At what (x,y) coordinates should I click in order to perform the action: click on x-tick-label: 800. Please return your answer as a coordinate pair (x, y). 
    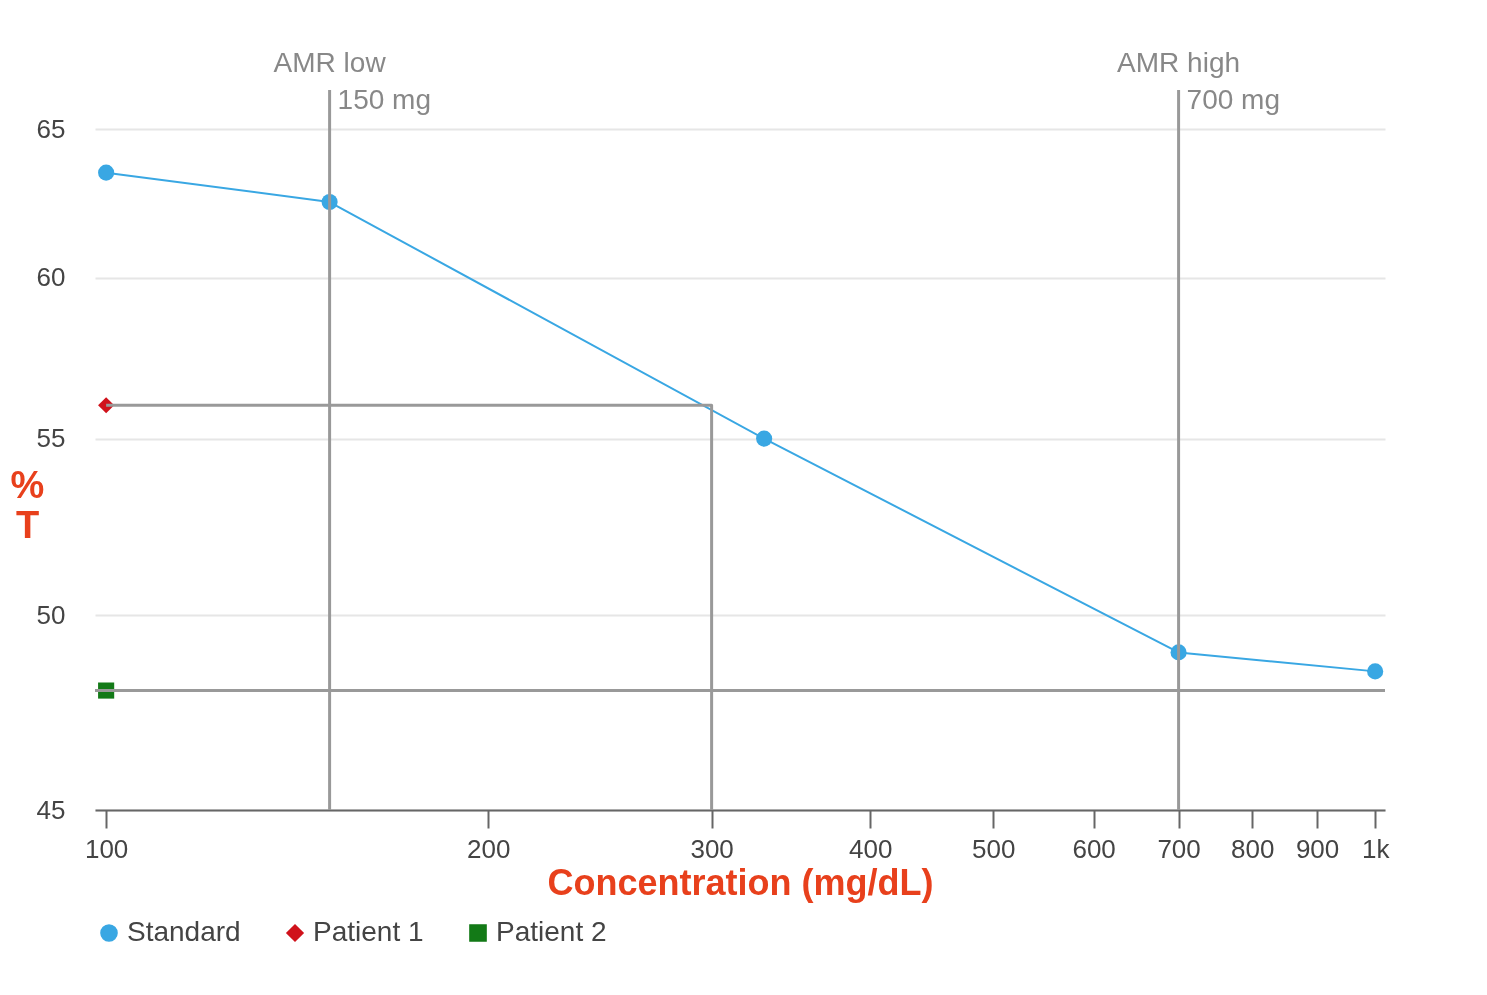
    Looking at the image, I should click on (1252, 848).